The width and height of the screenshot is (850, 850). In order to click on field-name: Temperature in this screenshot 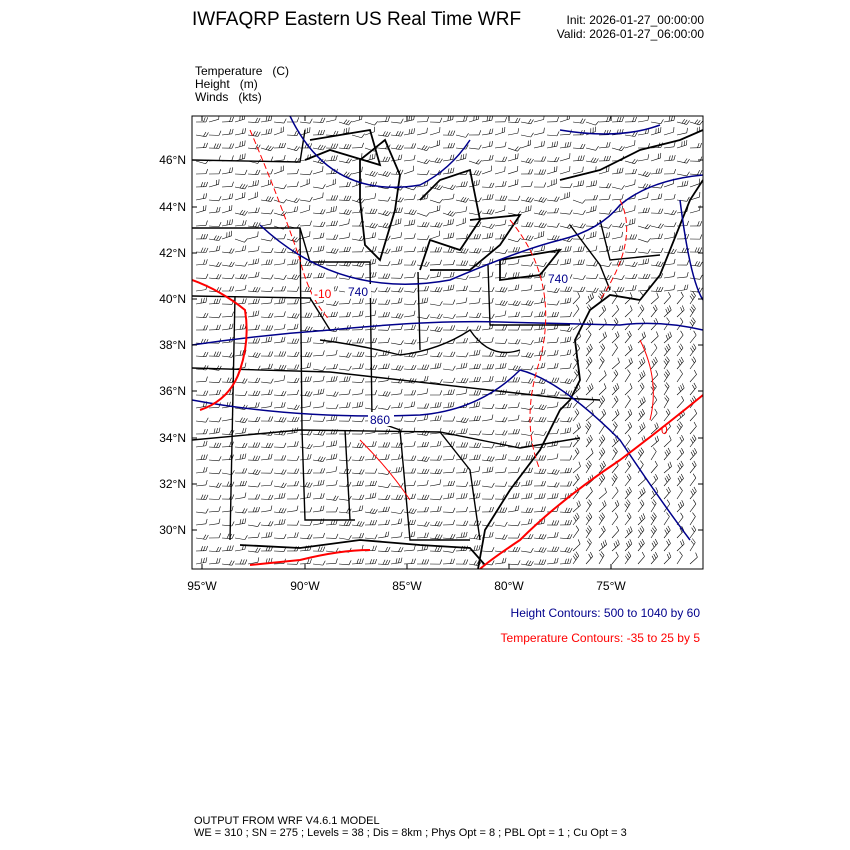, I will do `click(229, 71)`.